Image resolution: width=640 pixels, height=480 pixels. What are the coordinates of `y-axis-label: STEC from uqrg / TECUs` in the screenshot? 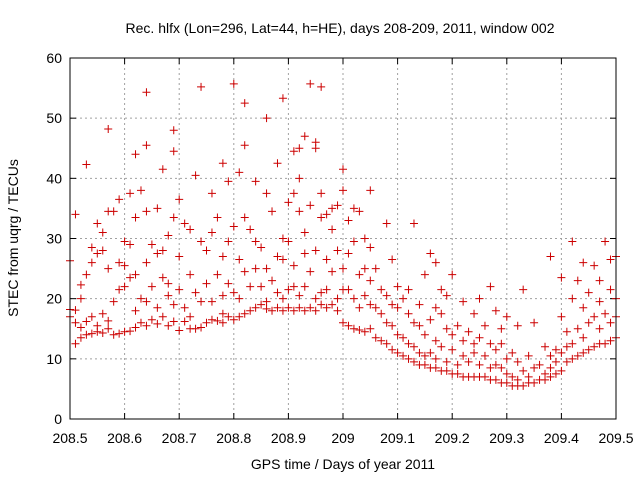 It's located at (13, 238).